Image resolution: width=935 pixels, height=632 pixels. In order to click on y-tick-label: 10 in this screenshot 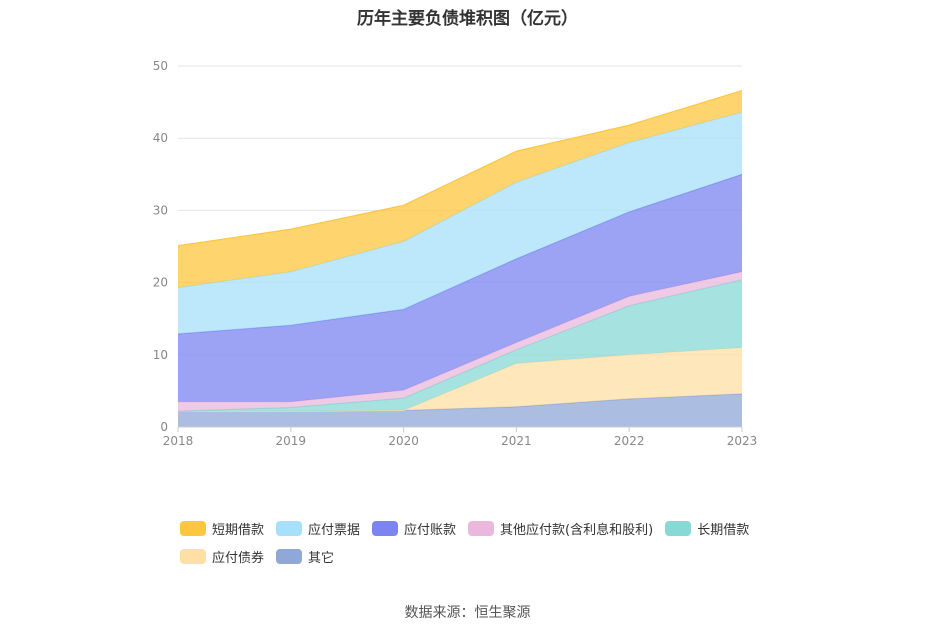, I will do `click(160, 355)`.